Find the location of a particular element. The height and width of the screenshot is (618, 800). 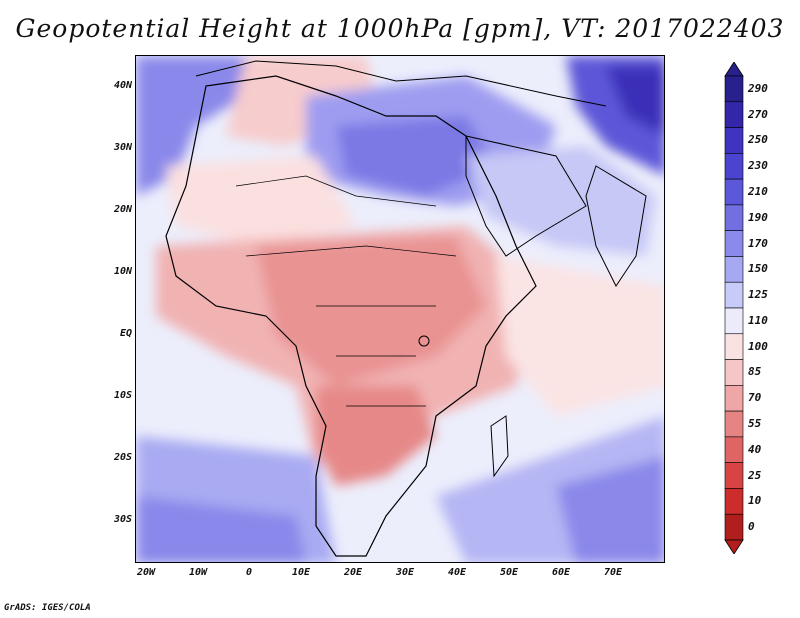

lat-label: 20S is located at coordinates (122, 457).